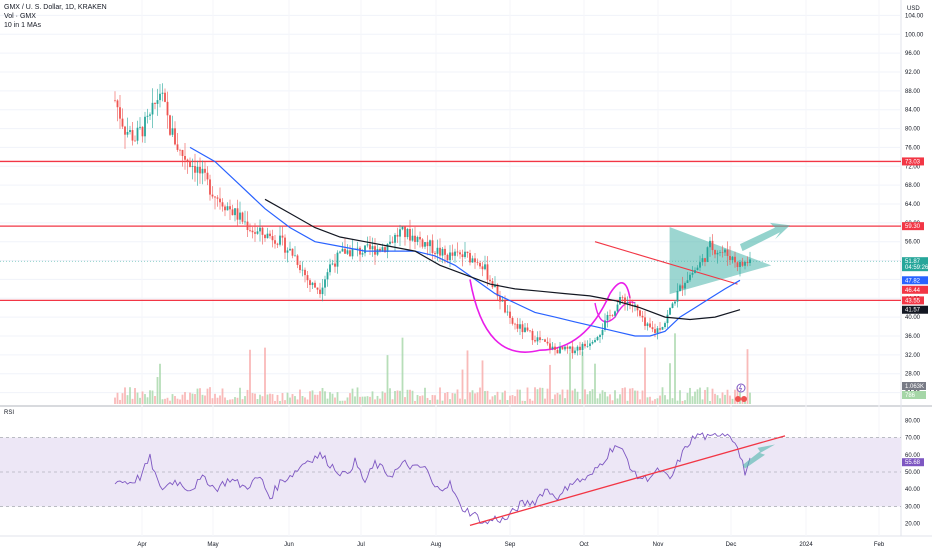 The height and width of the screenshot is (550, 932). I want to click on cup-shape, so click(550, 316).